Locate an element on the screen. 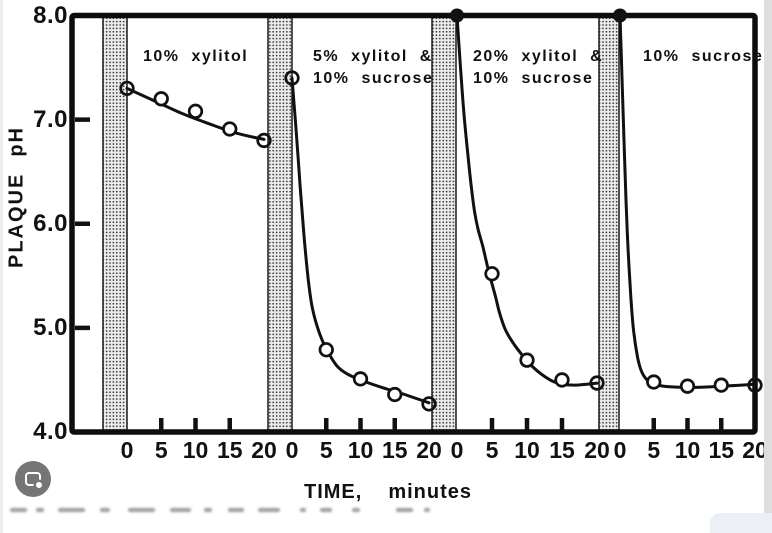  y-tick-label: 8.0 is located at coordinates (50, 15).